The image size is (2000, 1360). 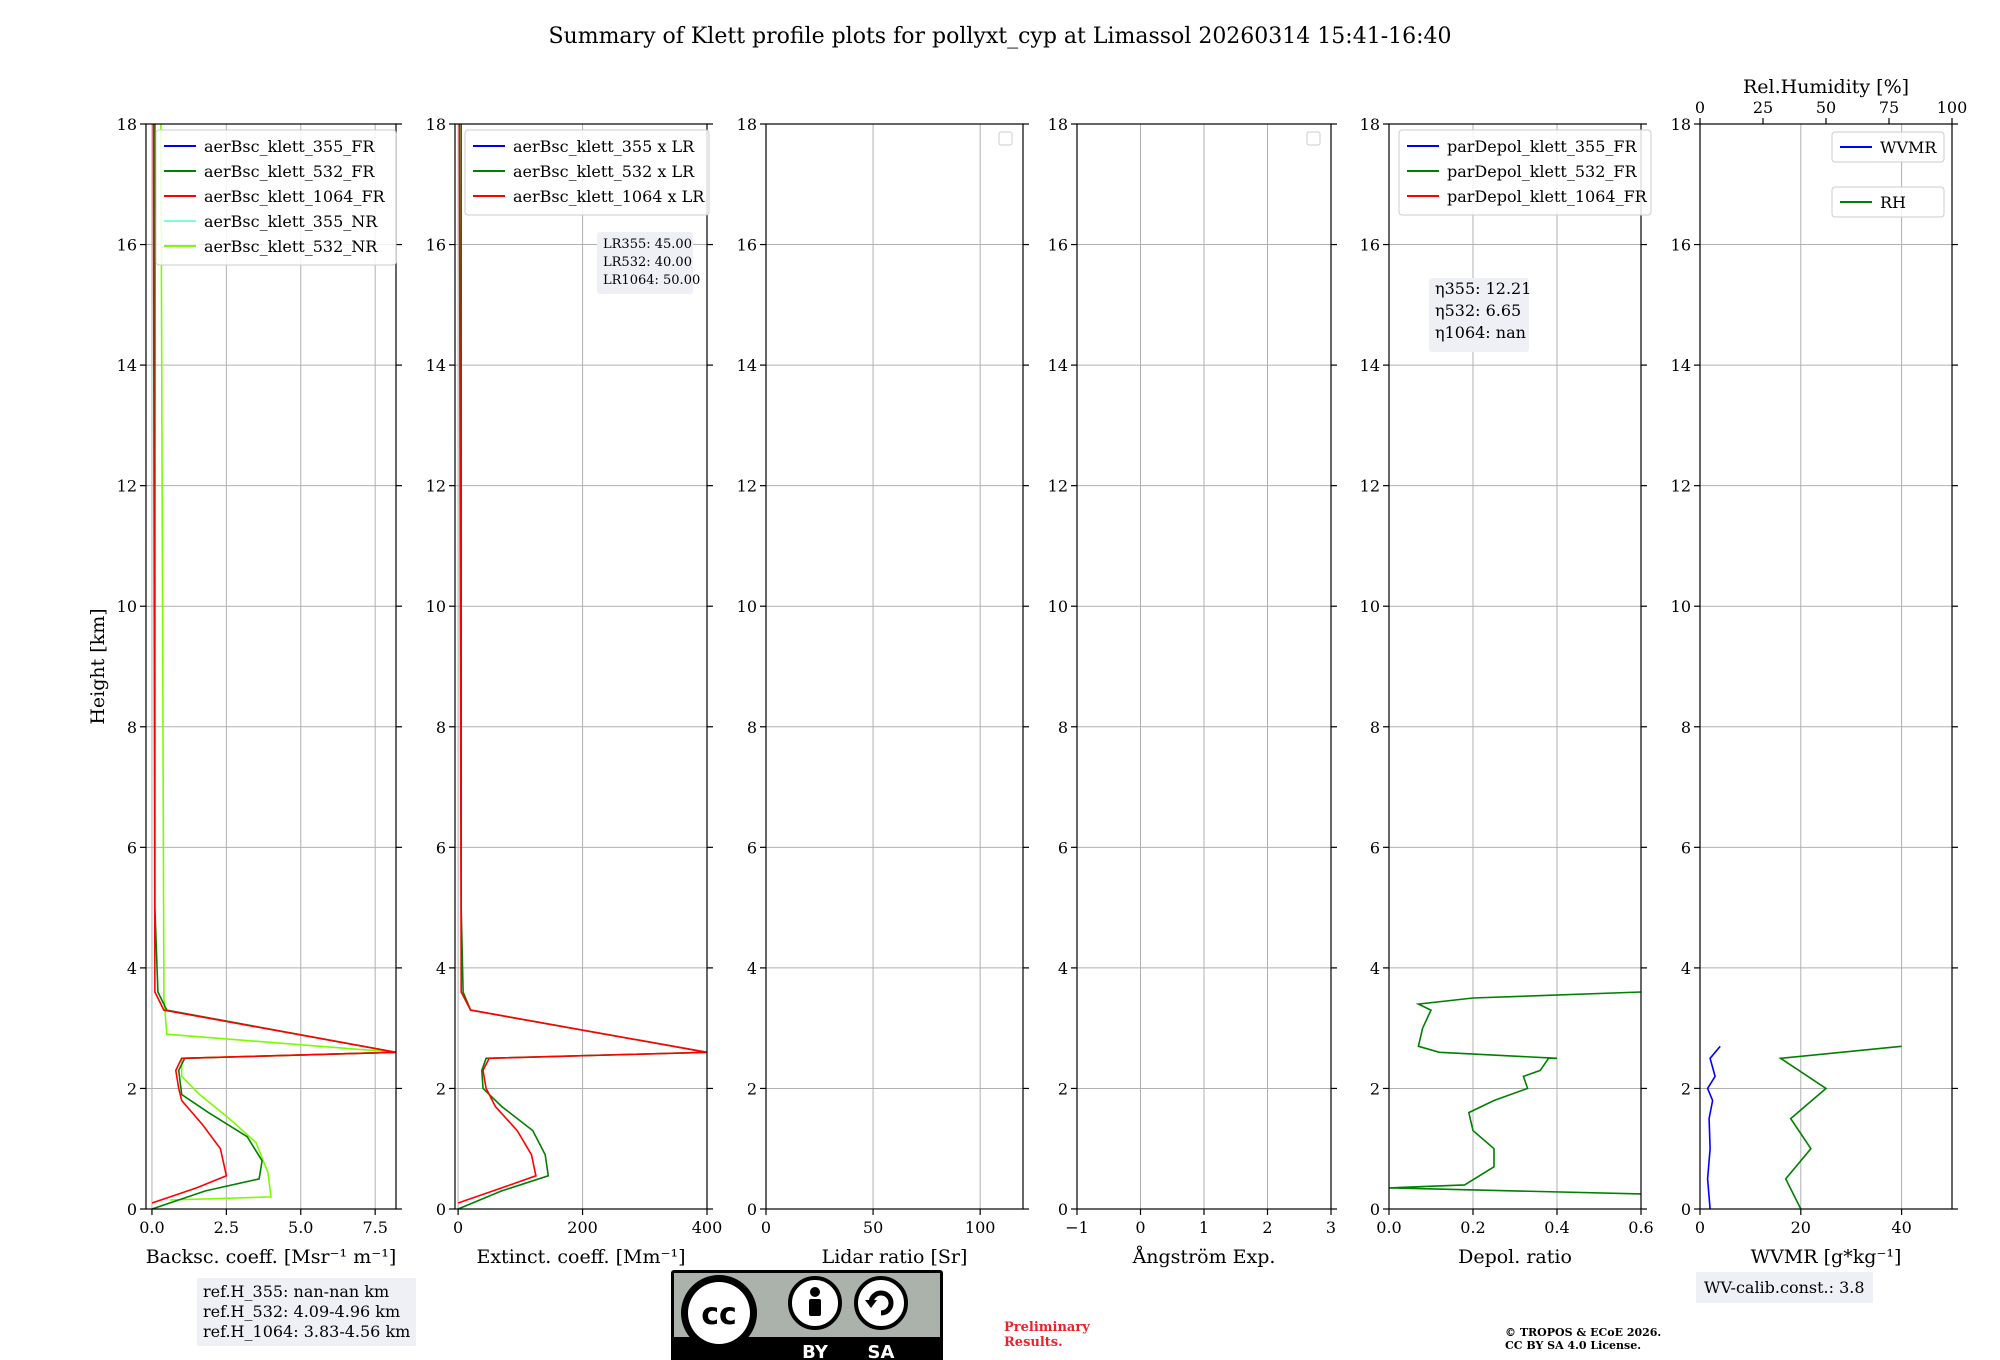 What do you see at coordinates (226, 1227) in the screenshot?
I see `x-tick-label: 2.5` at bounding box center [226, 1227].